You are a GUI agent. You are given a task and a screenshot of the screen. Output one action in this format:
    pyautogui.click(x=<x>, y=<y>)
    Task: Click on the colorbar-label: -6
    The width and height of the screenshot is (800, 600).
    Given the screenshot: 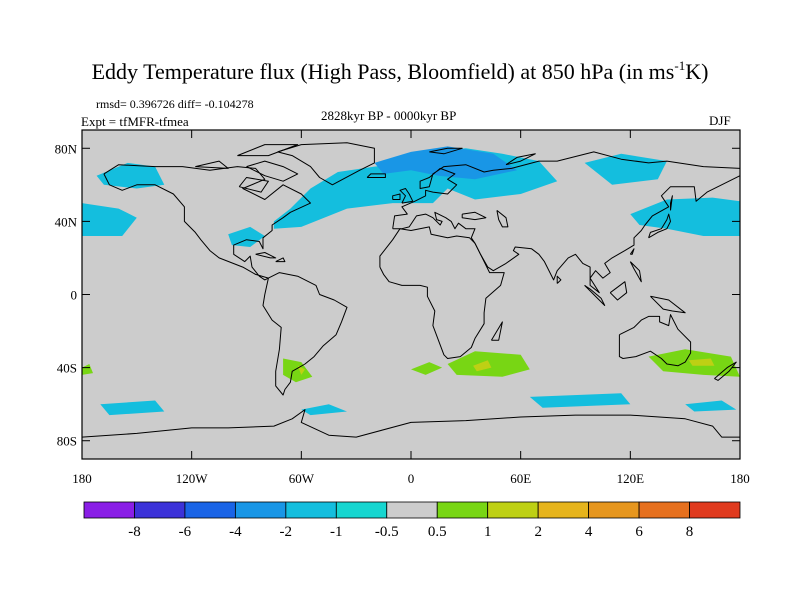 What is the action you would take?
    pyautogui.click(x=185, y=532)
    